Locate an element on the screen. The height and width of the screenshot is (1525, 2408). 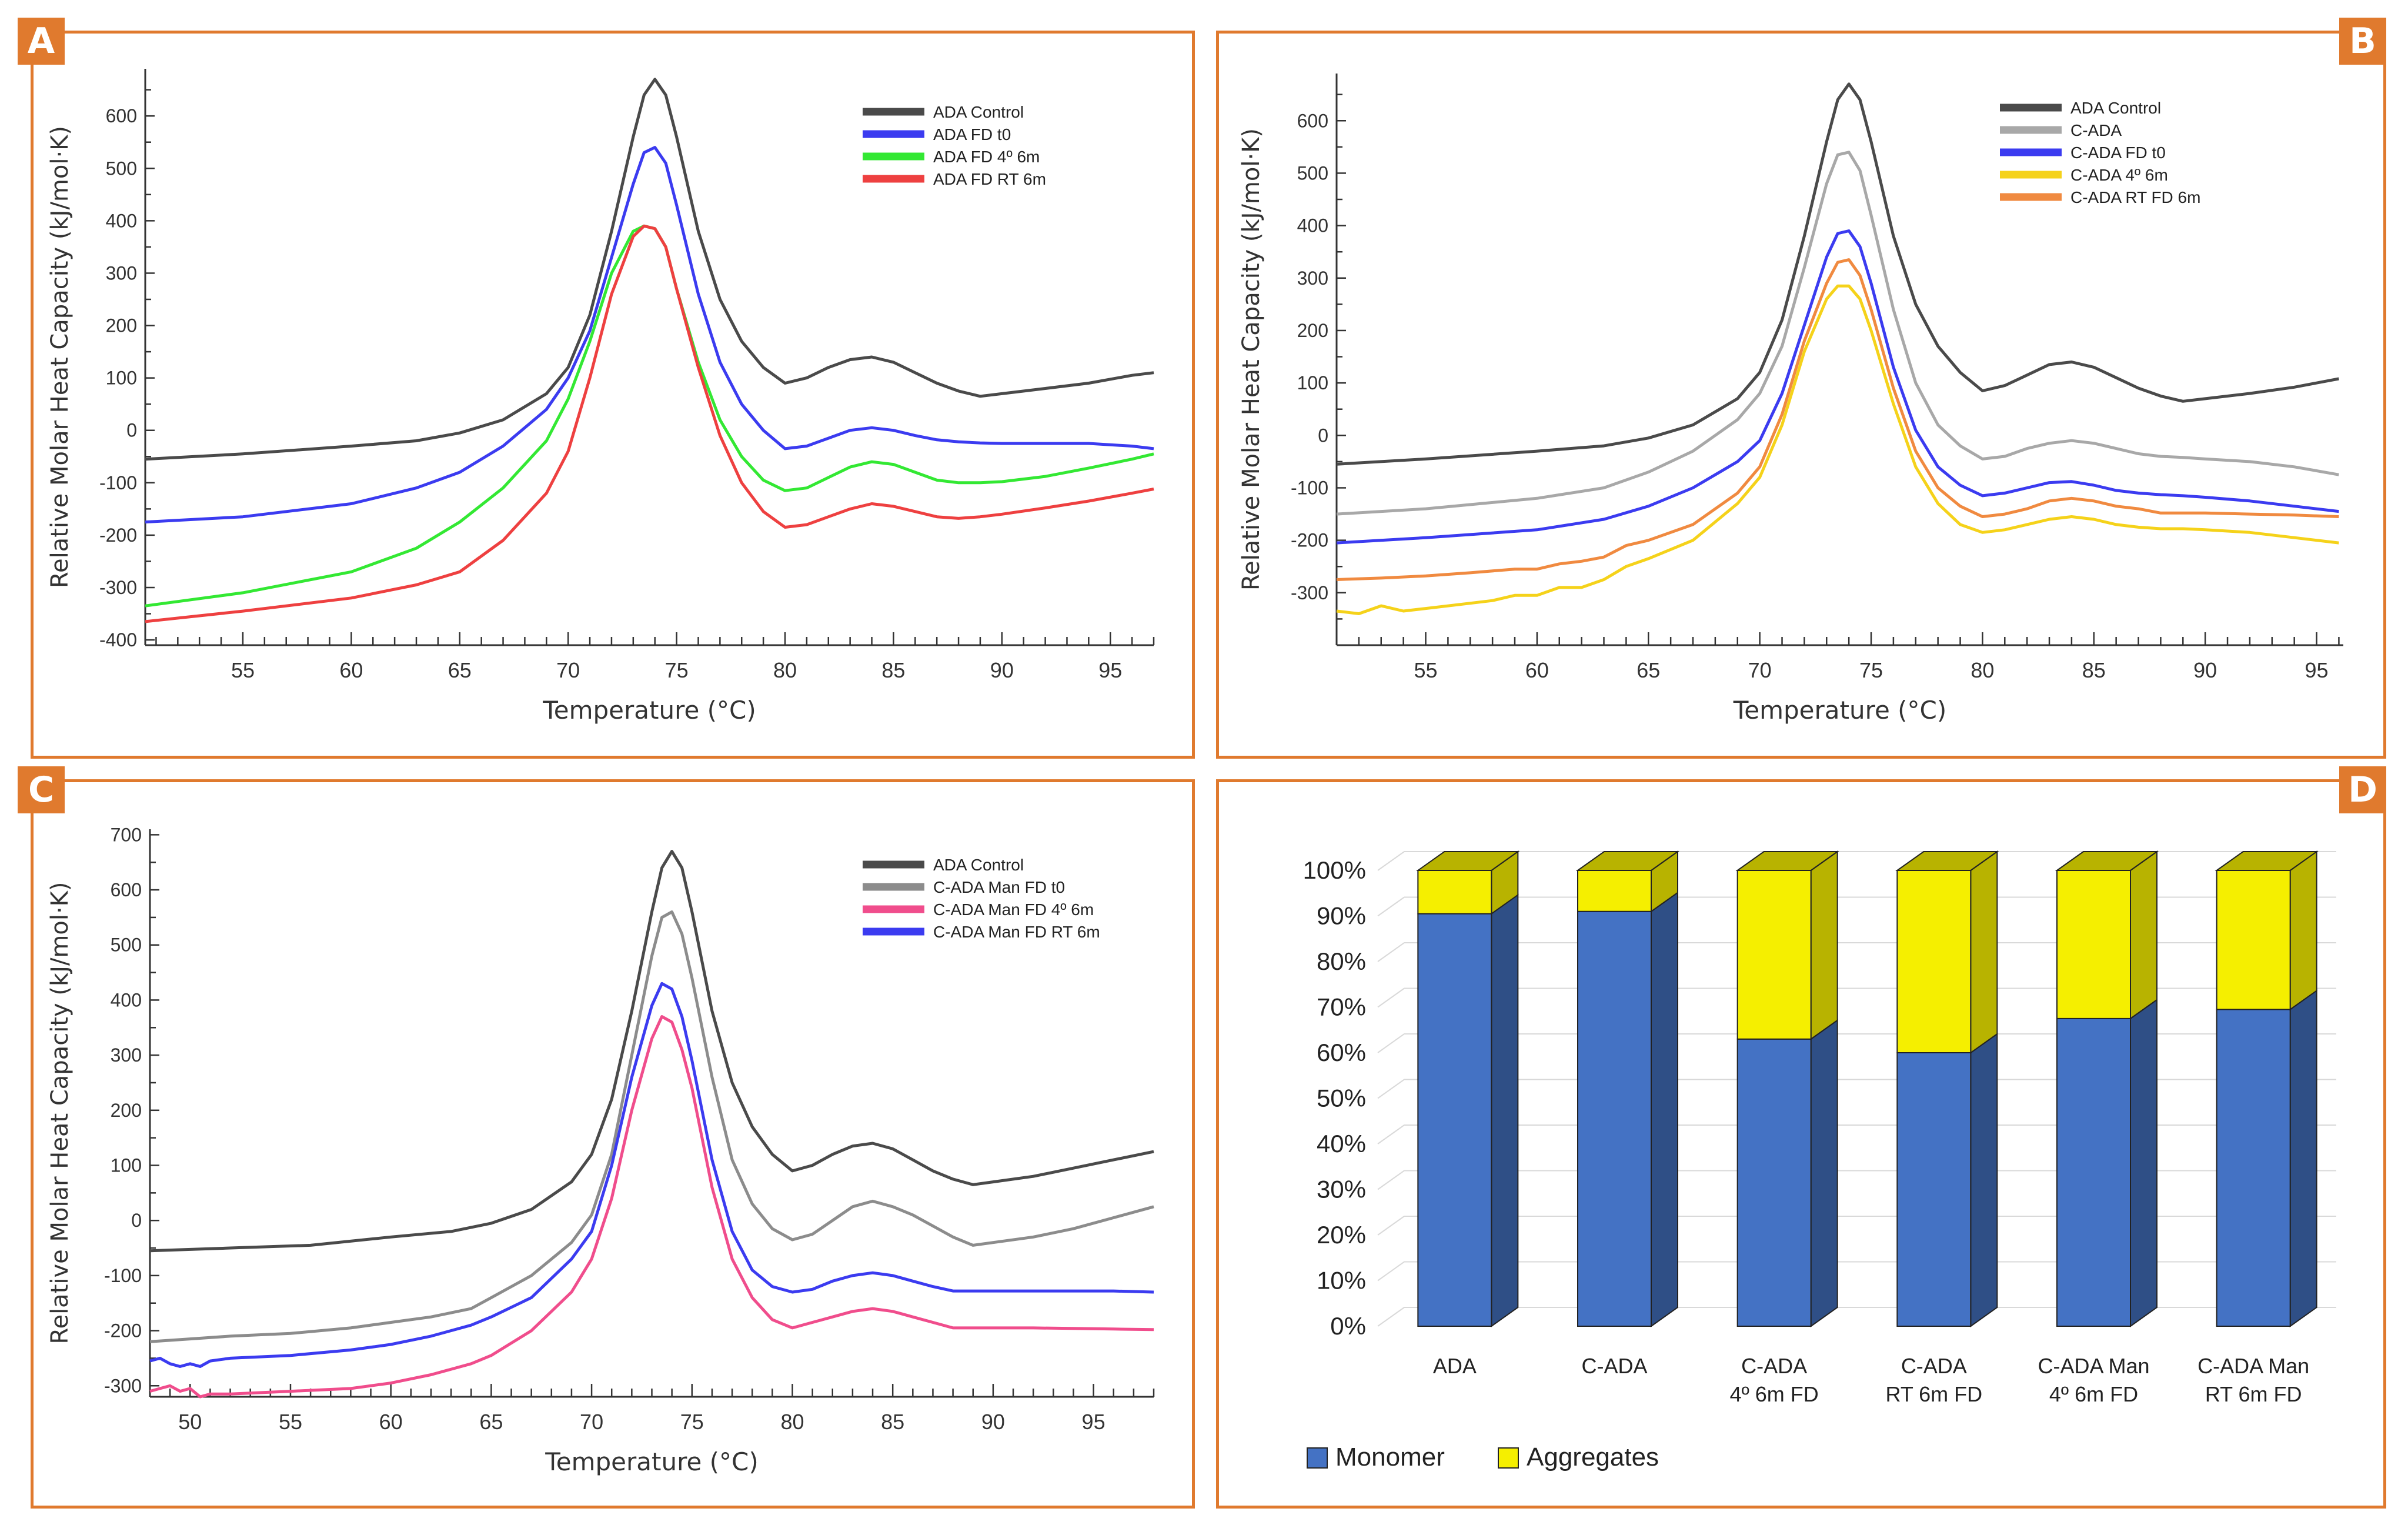
a-y-tick-label: -300 is located at coordinates (118, 587).